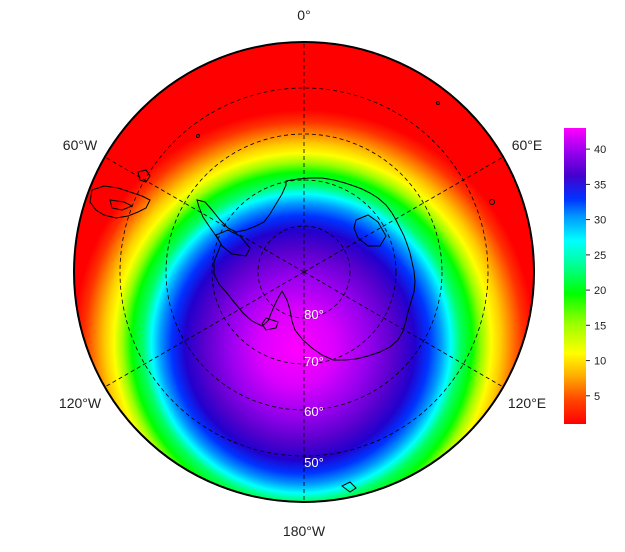 The height and width of the screenshot is (552, 625). Describe the element at coordinates (600, 185) in the screenshot. I see `colorbar-tick-label-35: 35` at that location.